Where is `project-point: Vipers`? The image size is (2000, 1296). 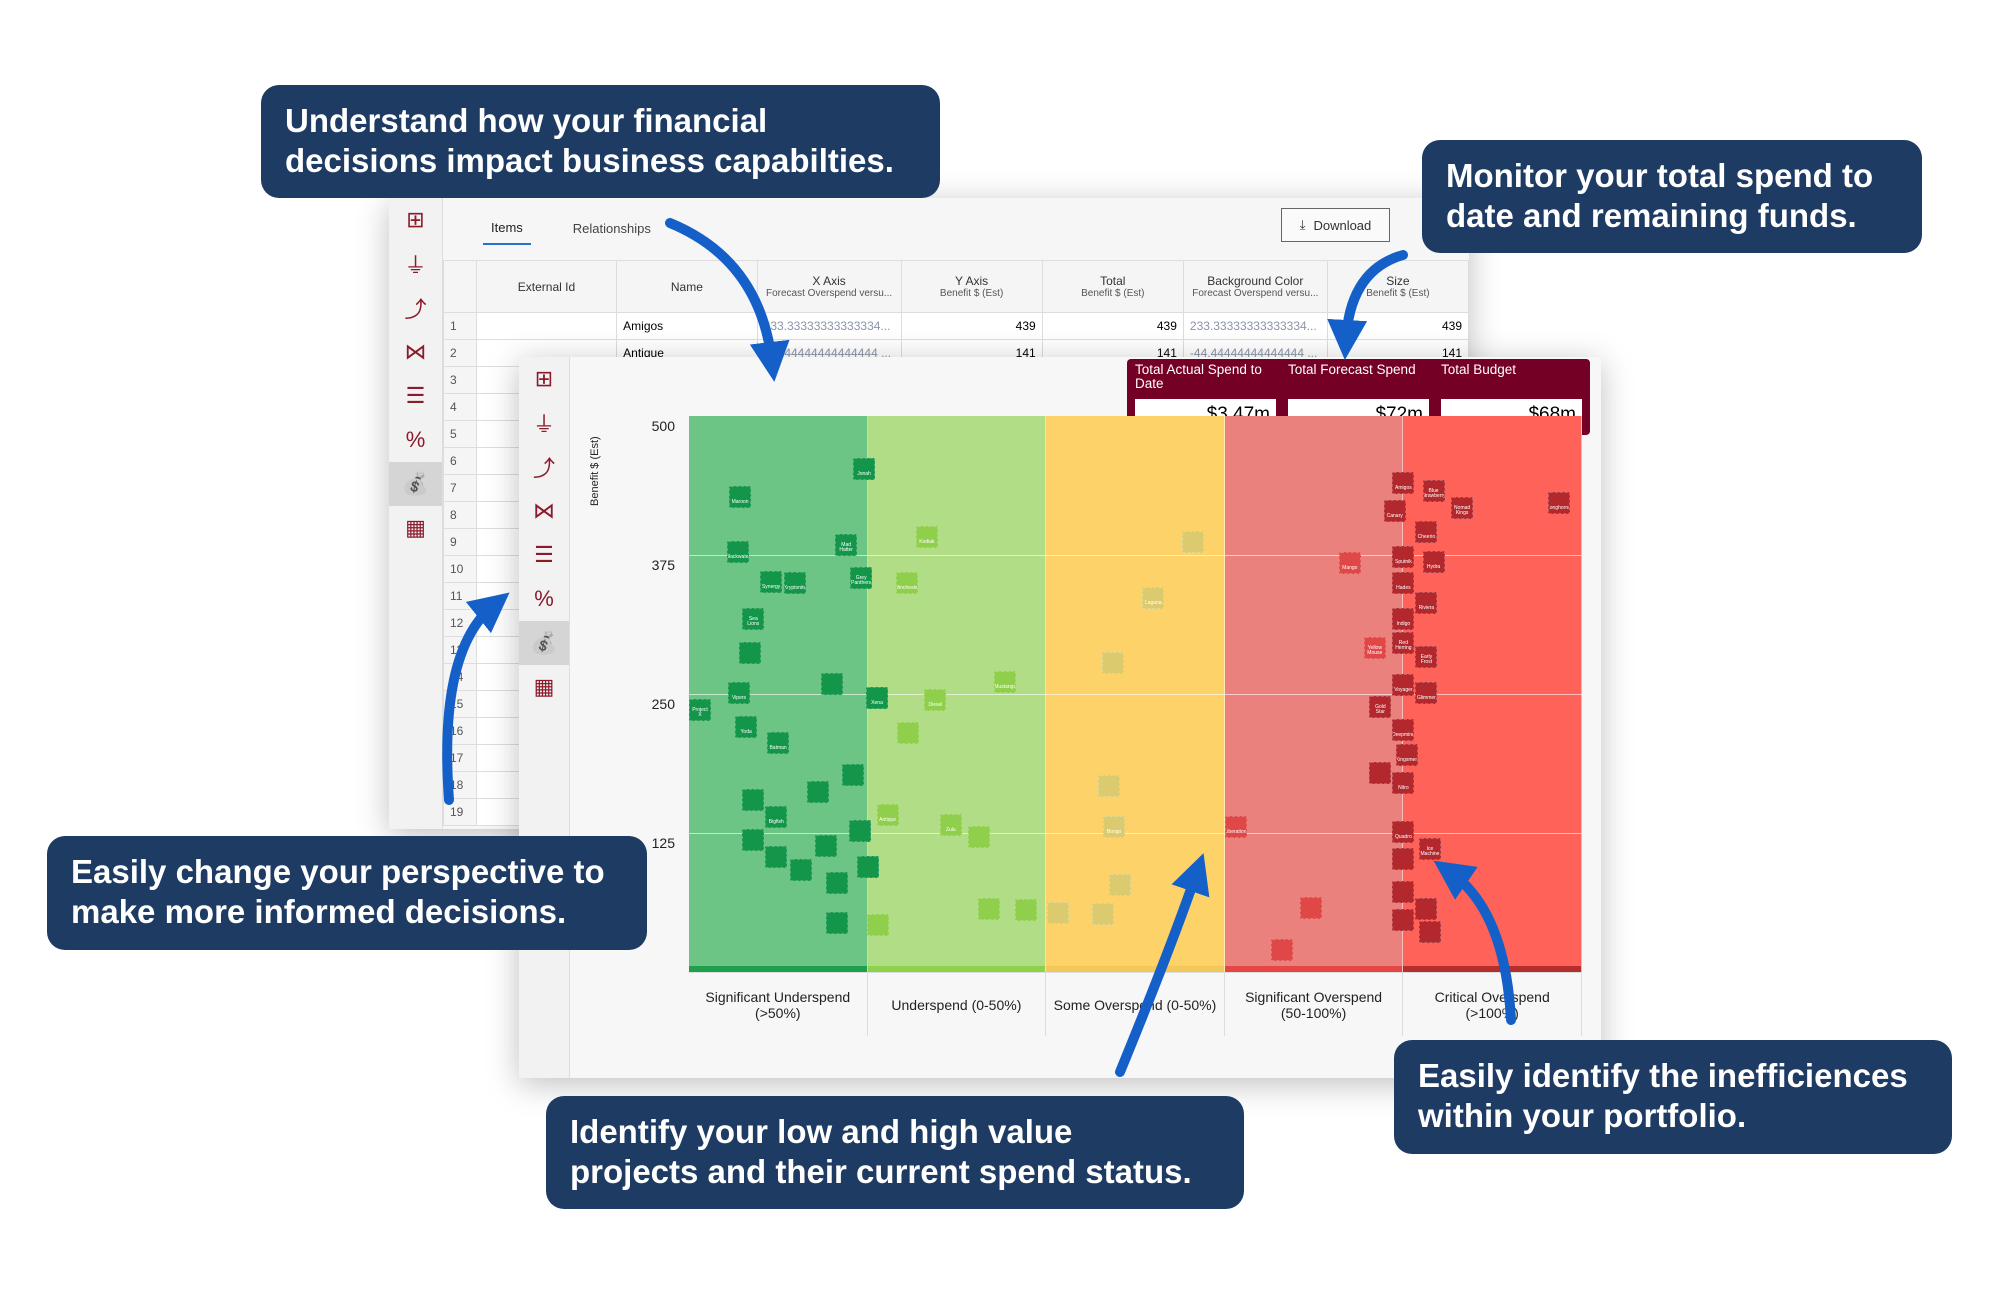 project-point: Vipers is located at coordinates (739, 692).